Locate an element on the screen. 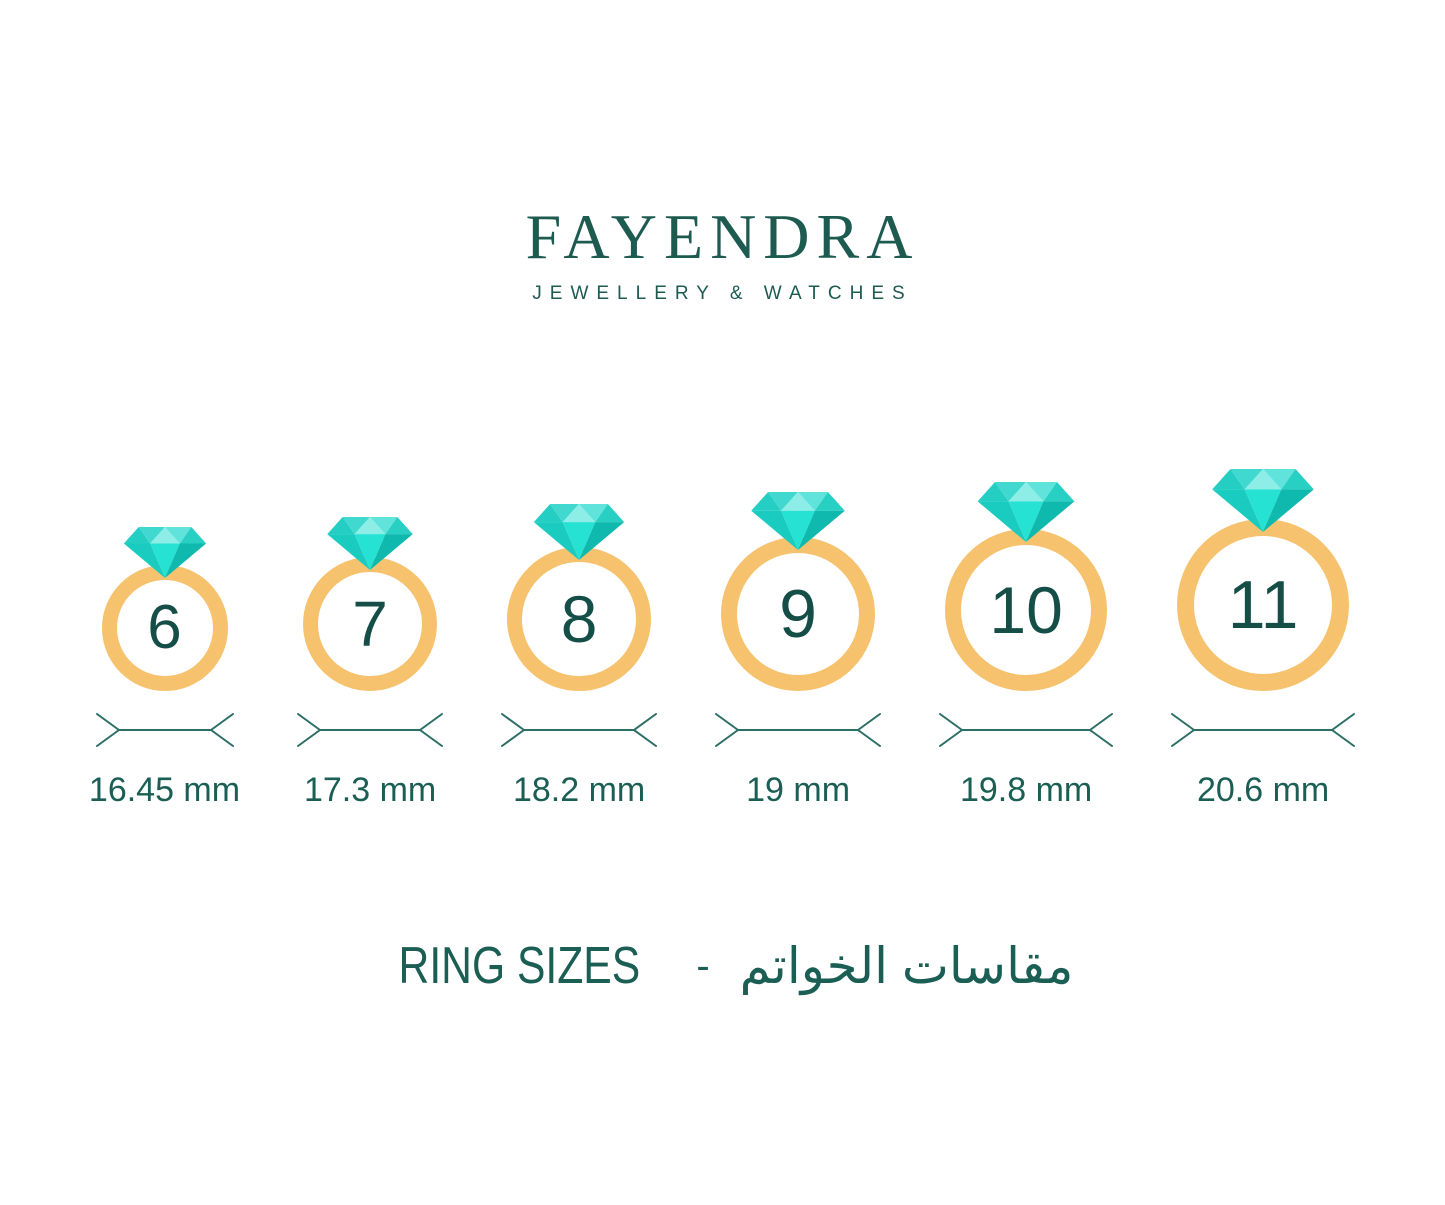  ring-band: 8 is located at coordinates (579, 619).